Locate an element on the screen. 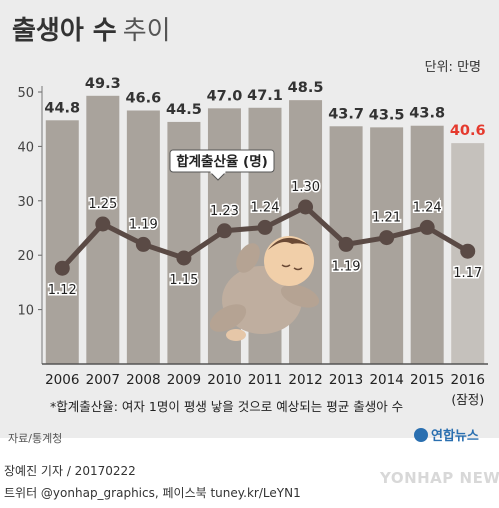 The image size is (499, 508). fertility-value-label: 1.30 is located at coordinates (305, 187).